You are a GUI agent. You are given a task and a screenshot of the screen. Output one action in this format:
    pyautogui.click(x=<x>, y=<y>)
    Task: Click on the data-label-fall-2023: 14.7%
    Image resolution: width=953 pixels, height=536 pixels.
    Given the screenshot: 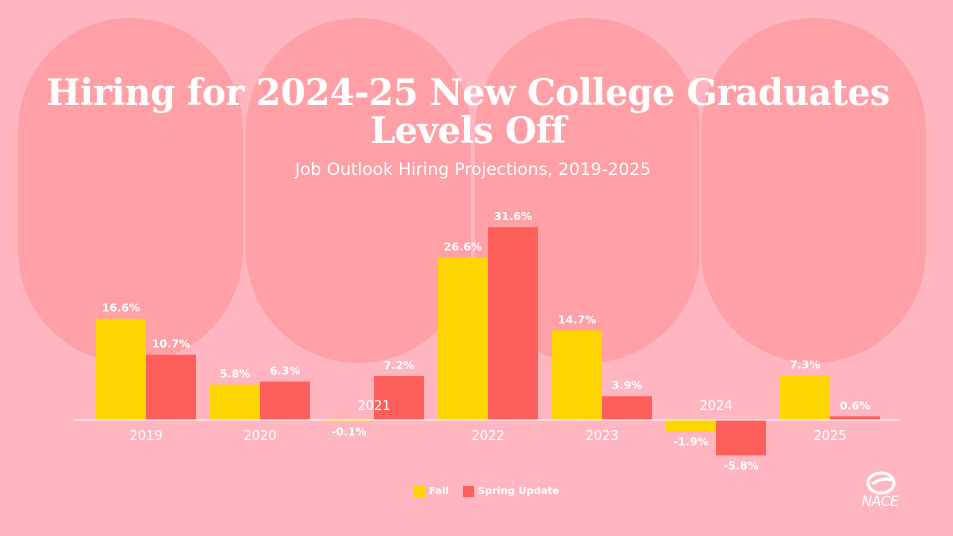 What is the action you would take?
    pyautogui.click(x=577, y=319)
    